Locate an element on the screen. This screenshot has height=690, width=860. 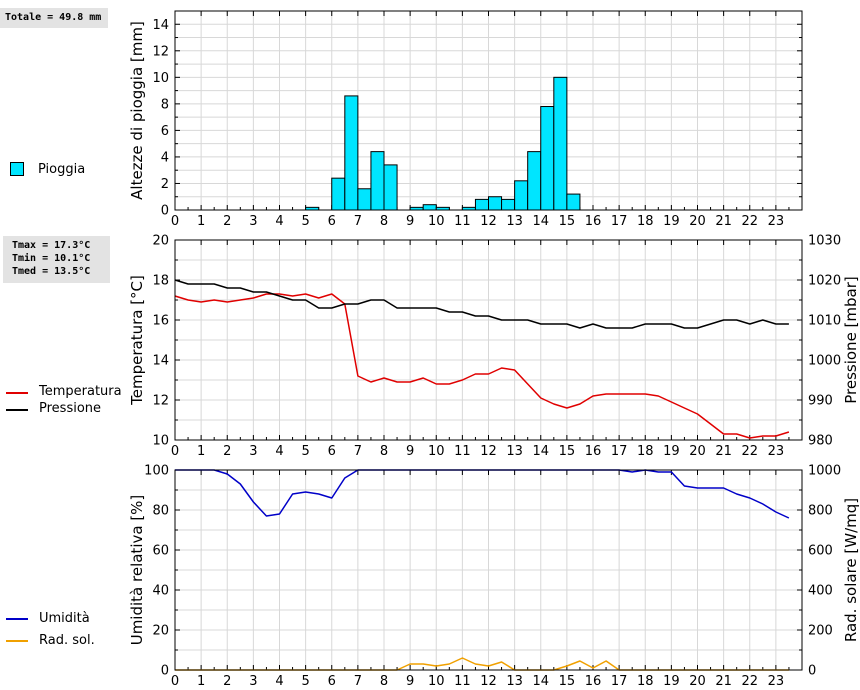
y-tick-label: 18 is located at coordinates (160, 281).